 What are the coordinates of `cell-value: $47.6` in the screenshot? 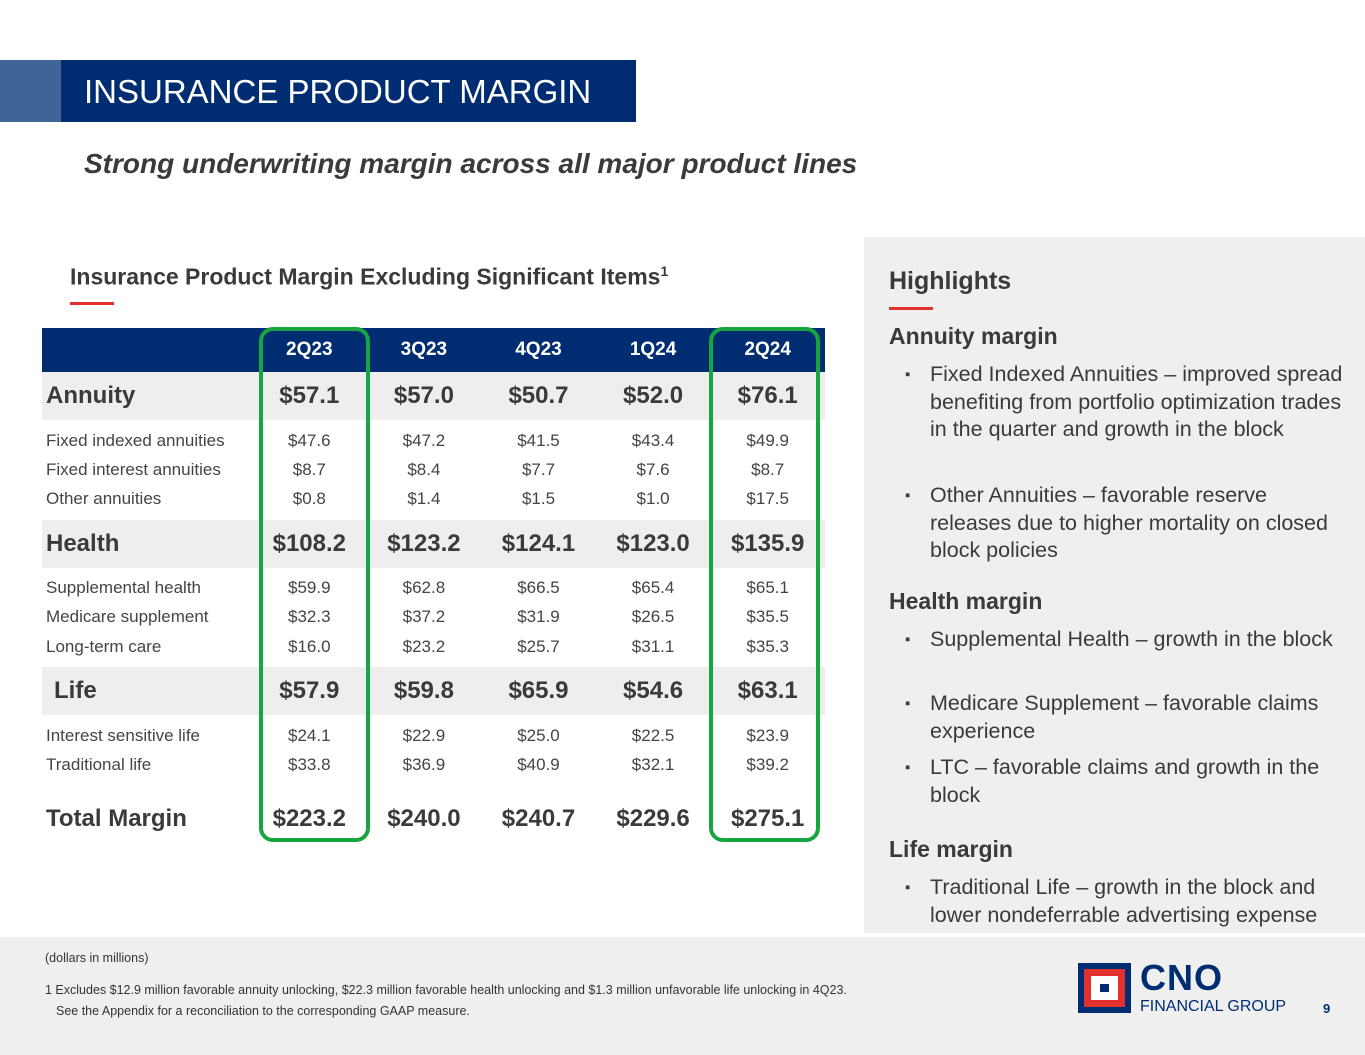 It's located at (309, 440).